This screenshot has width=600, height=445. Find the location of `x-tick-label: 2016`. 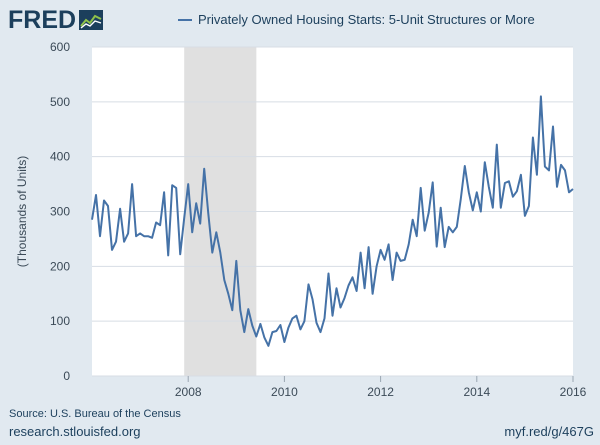

x-tick-label: 2016 is located at coordinates (573, 392).